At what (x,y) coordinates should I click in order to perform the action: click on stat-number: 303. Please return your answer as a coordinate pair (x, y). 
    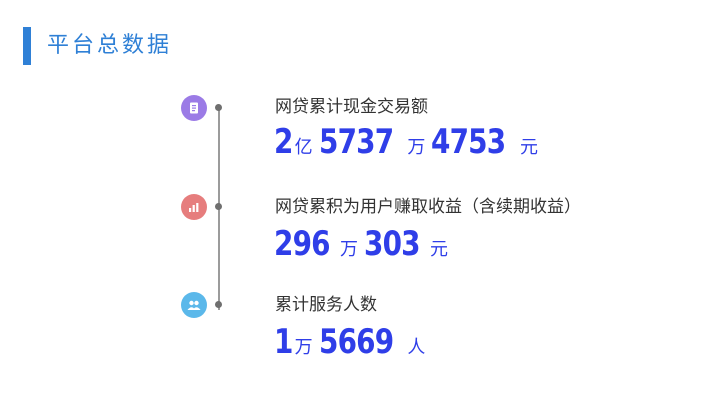
    Looking at the image, I should click on (392, 244).